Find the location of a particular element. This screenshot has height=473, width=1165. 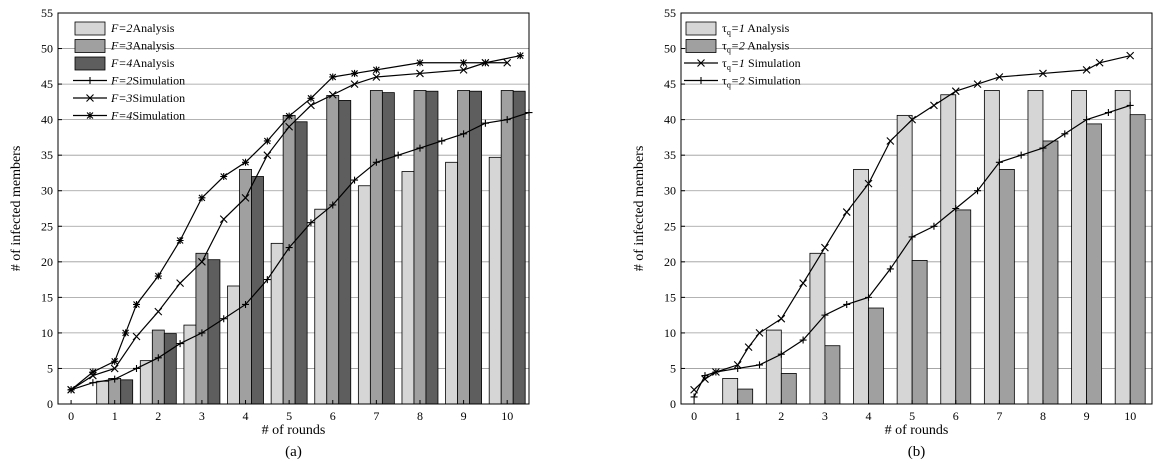

legend-italic: =1 is located at coordinates (738, 28).